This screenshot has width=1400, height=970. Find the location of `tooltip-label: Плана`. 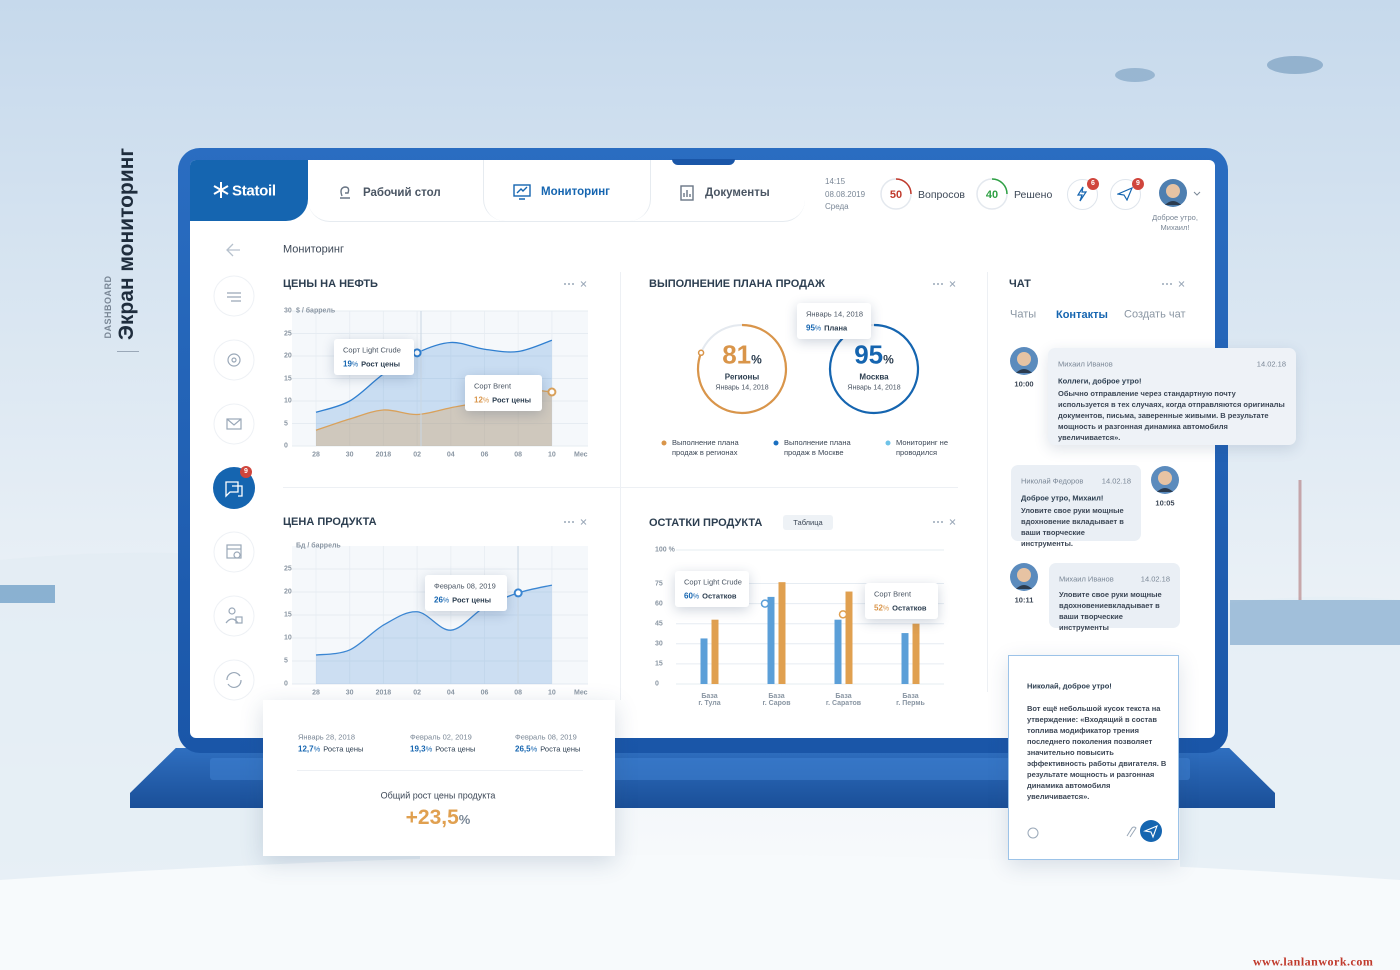

tooltip-label: Плана is located at coordinates (836, 328).